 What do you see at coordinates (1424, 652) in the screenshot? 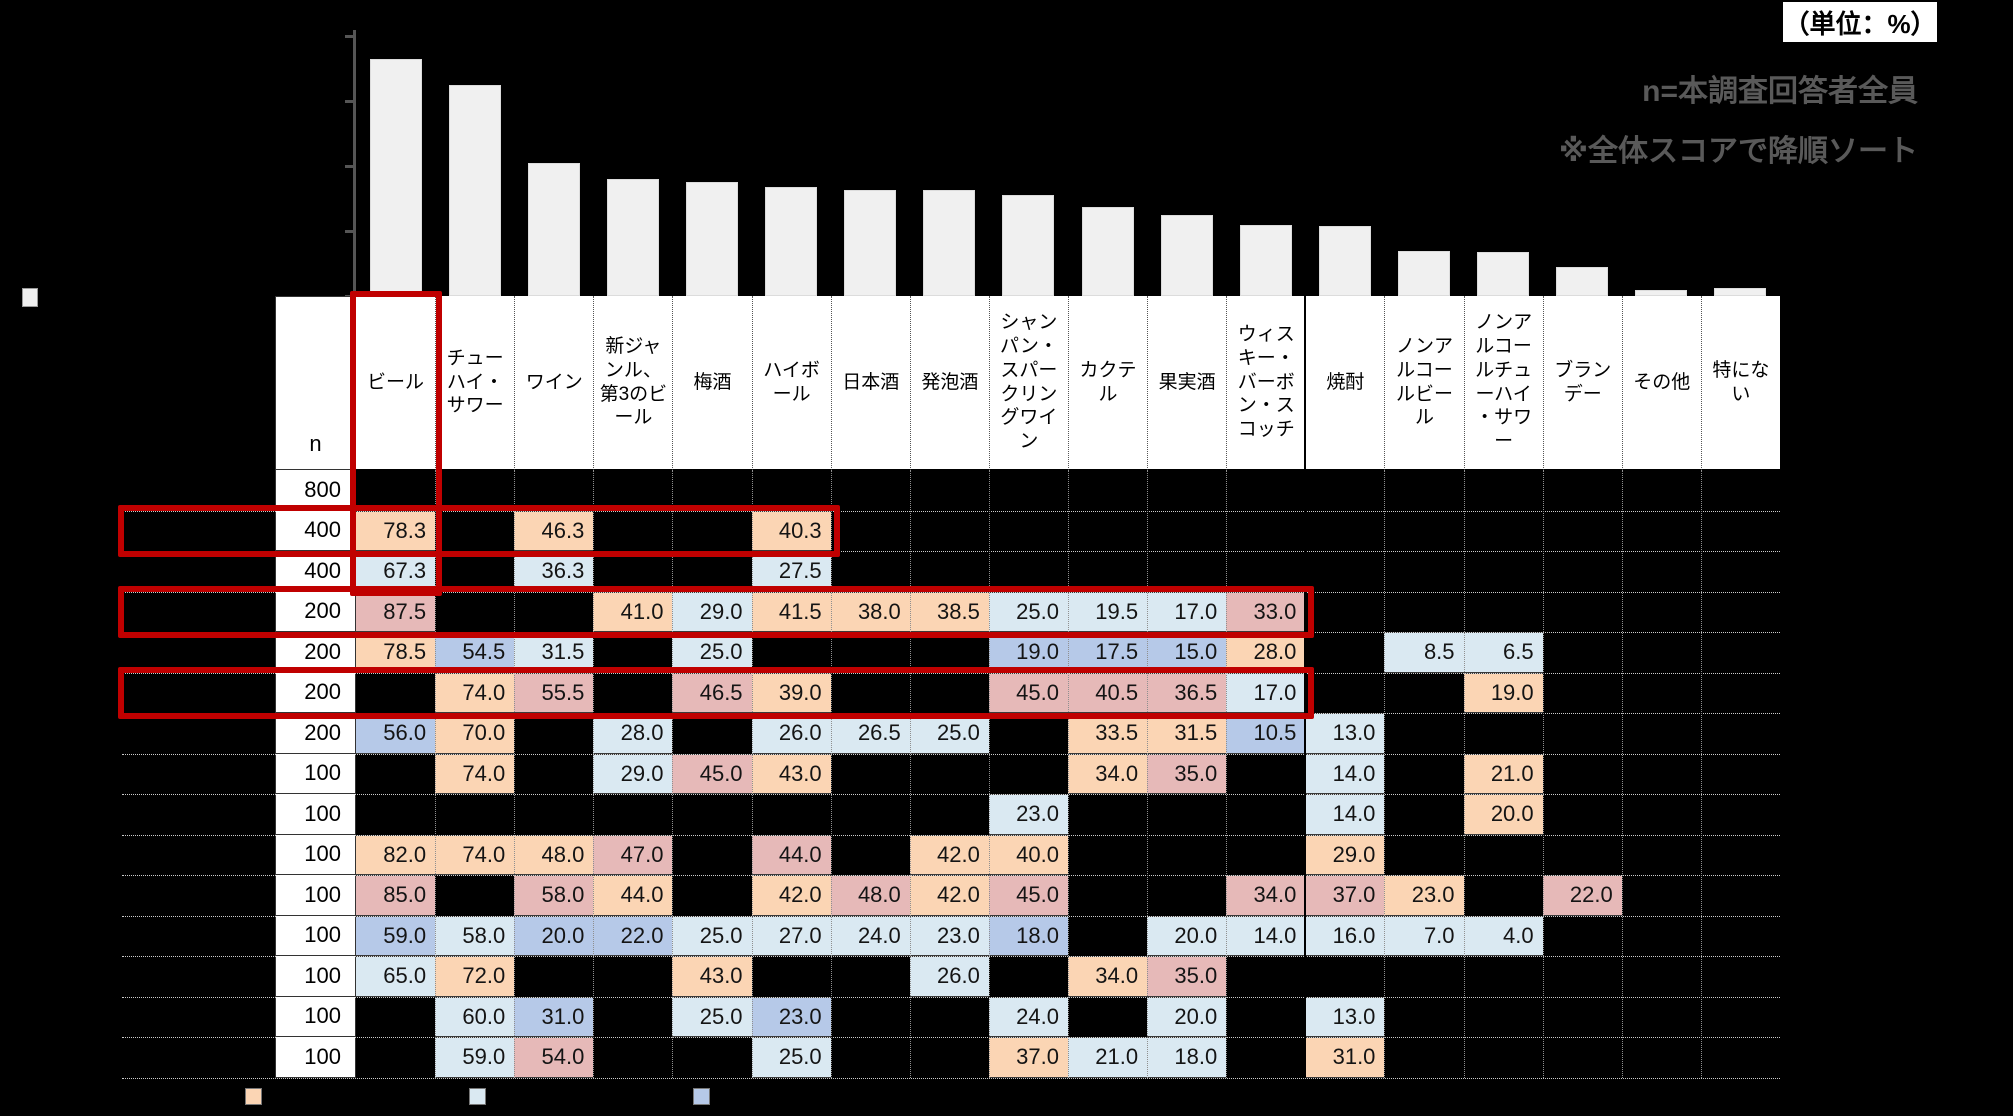
I see `value-cell-r5-c14: 8.5` at bounding box center [1424, 652].